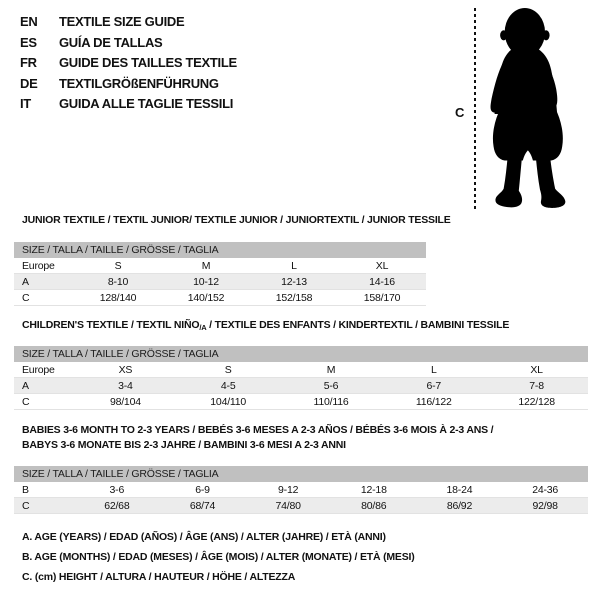 The width and height of the screenshot is (600, 600). I want to click on measure-label-c: C, so click(460, 112).